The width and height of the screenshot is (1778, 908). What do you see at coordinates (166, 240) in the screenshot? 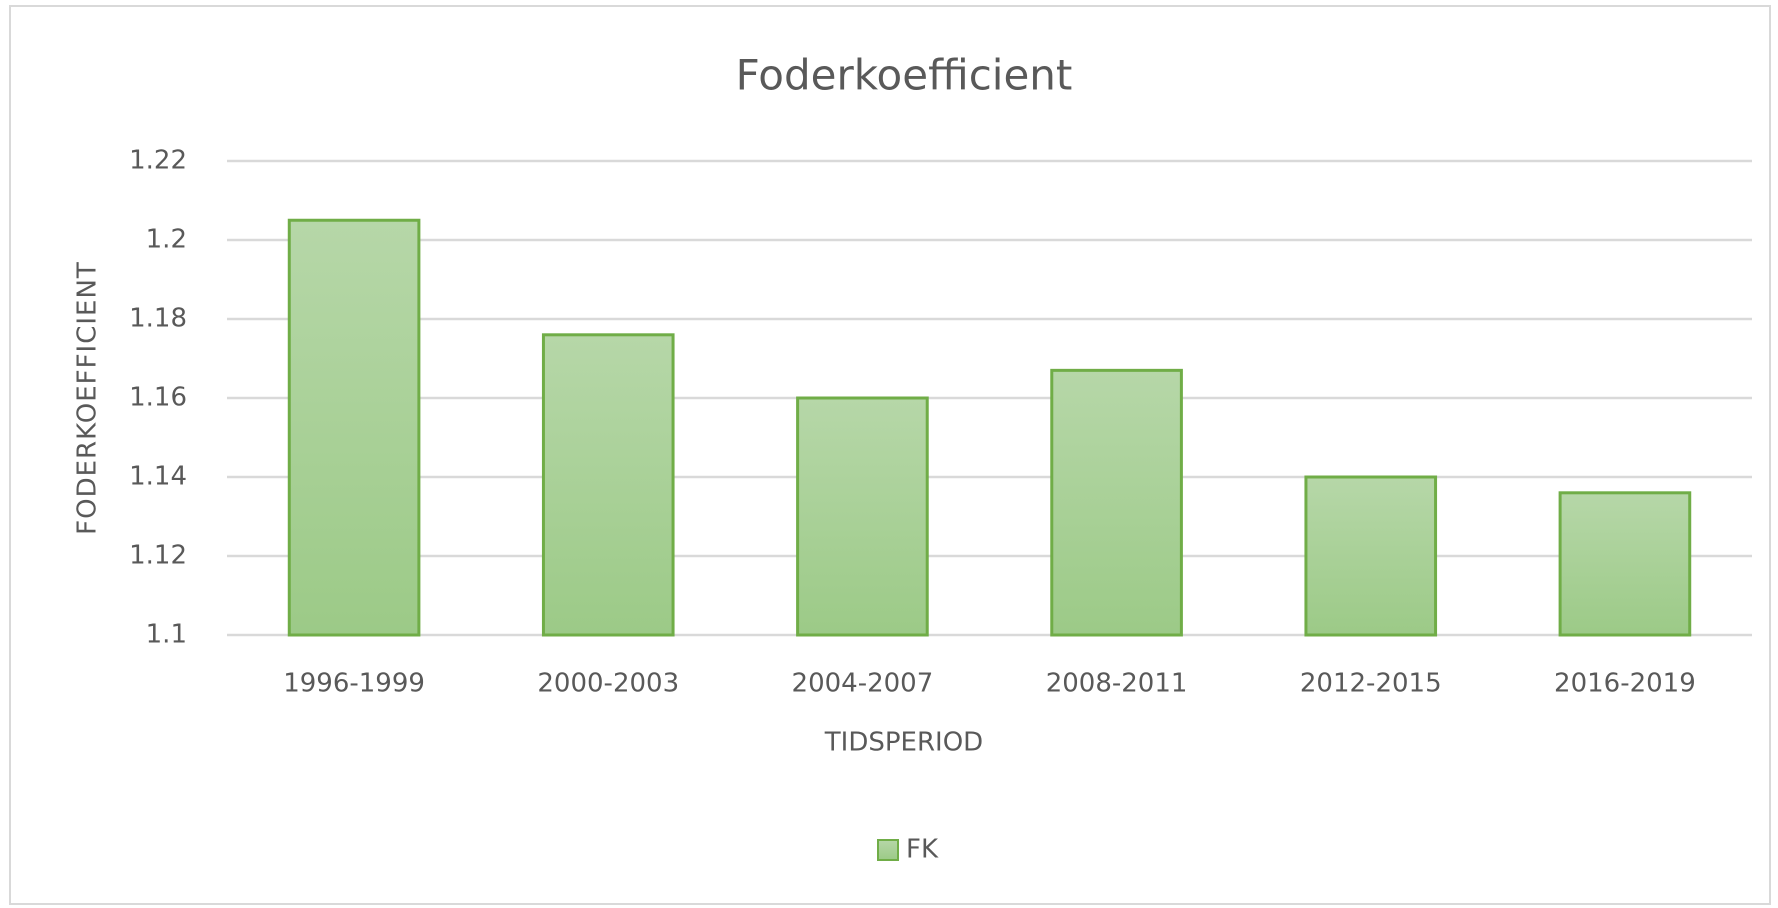
I see `y-tick-label: 1.2` at bounding box center [166, 240].